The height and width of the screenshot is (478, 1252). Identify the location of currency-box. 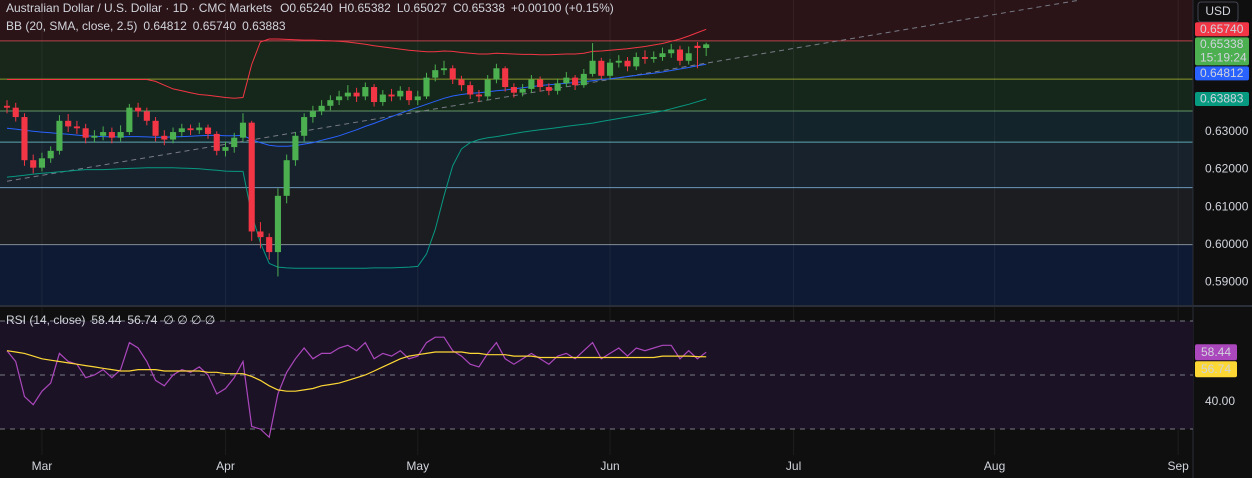
(1218, 12).